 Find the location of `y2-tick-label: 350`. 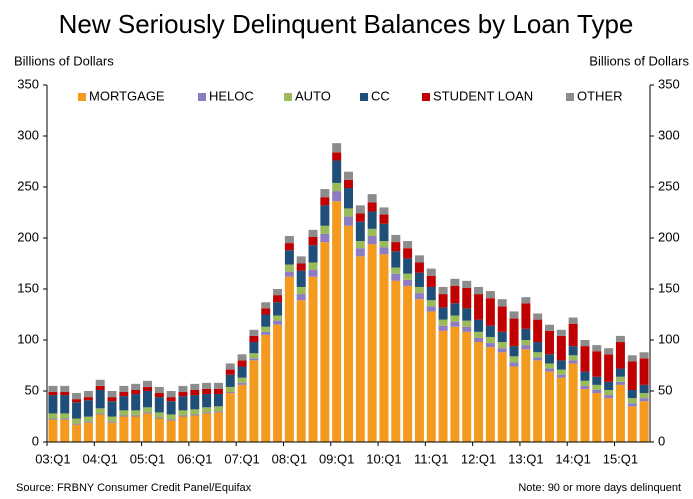

y2-tick-label: 350 is located at coordinates (669, 83).